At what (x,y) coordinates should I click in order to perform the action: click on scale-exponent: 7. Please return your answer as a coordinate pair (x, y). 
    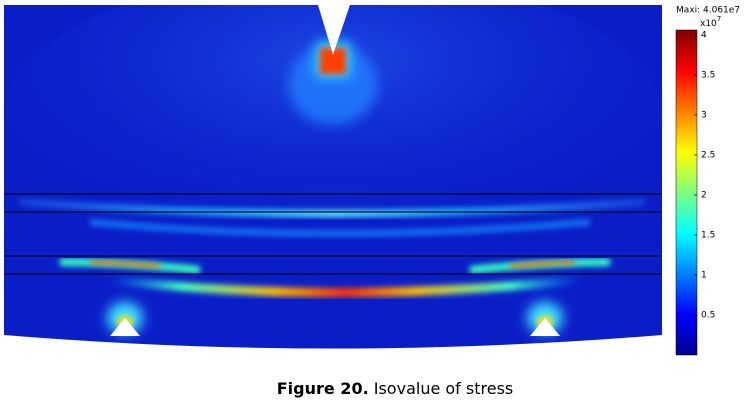
    Looking at the image, I should click on (719, 19).